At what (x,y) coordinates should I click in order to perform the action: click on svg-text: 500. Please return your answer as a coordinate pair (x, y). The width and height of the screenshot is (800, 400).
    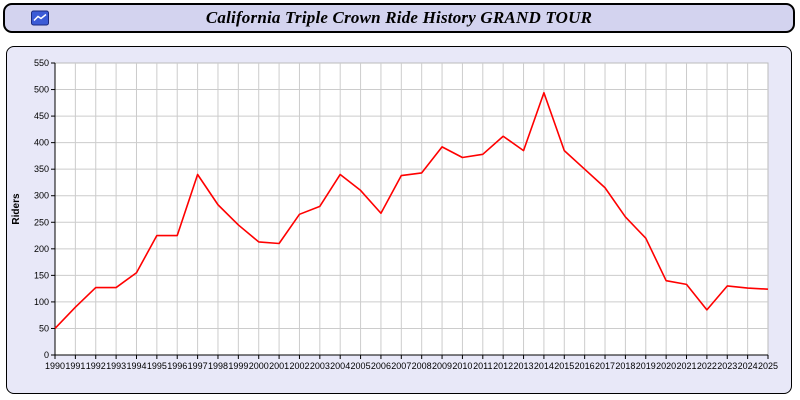
    Looking at the image, I should click on (41, 90).